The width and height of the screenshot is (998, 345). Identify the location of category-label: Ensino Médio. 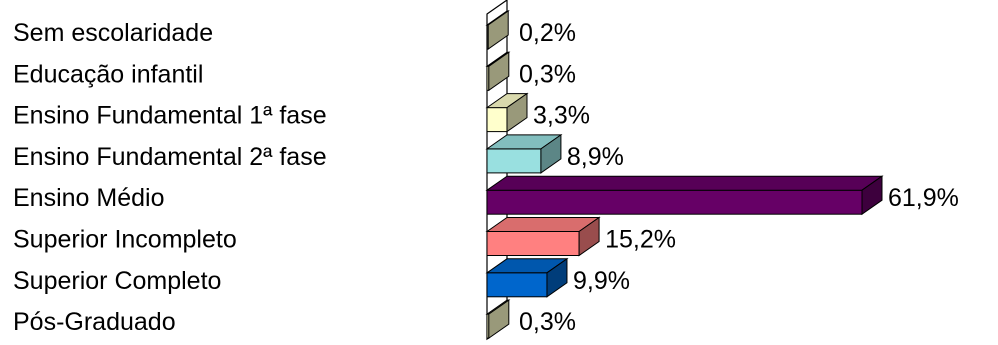
(88, 198).